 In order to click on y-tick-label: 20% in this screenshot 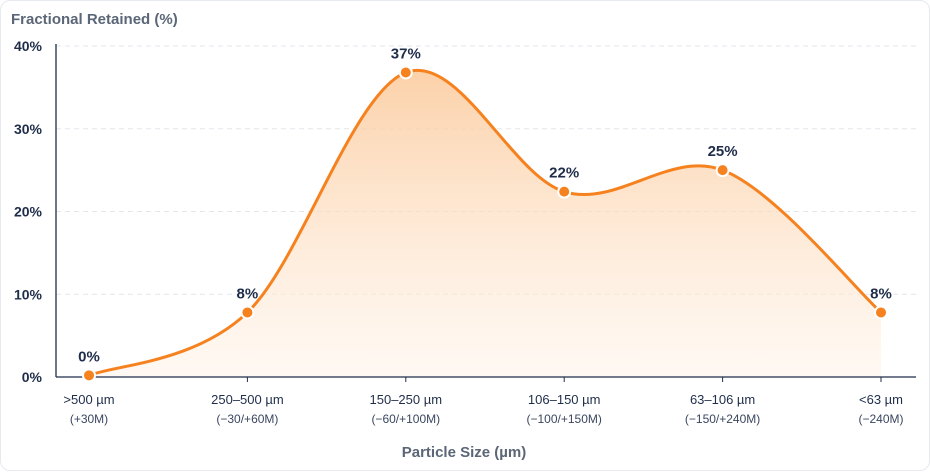, I will do `click(28, 212)`.